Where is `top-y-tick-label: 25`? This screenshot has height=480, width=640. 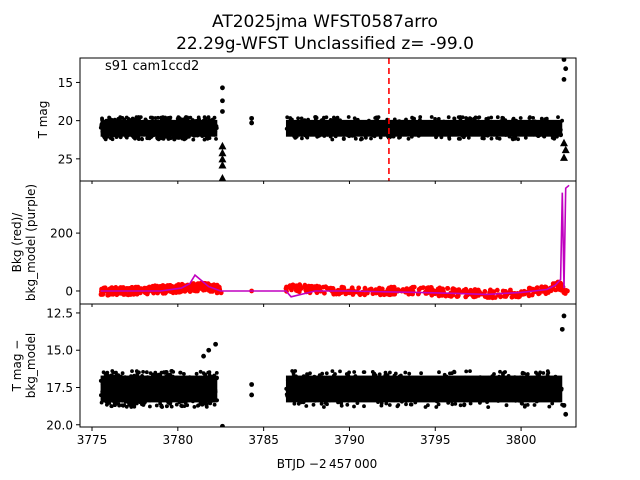 top-y-tick-label: 25 is located at coordinates (65, 159).